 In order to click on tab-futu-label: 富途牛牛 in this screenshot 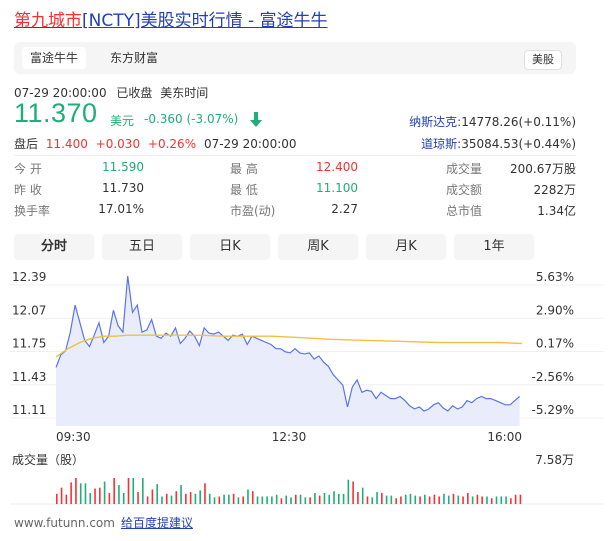, I will do `click(54, 58)`.